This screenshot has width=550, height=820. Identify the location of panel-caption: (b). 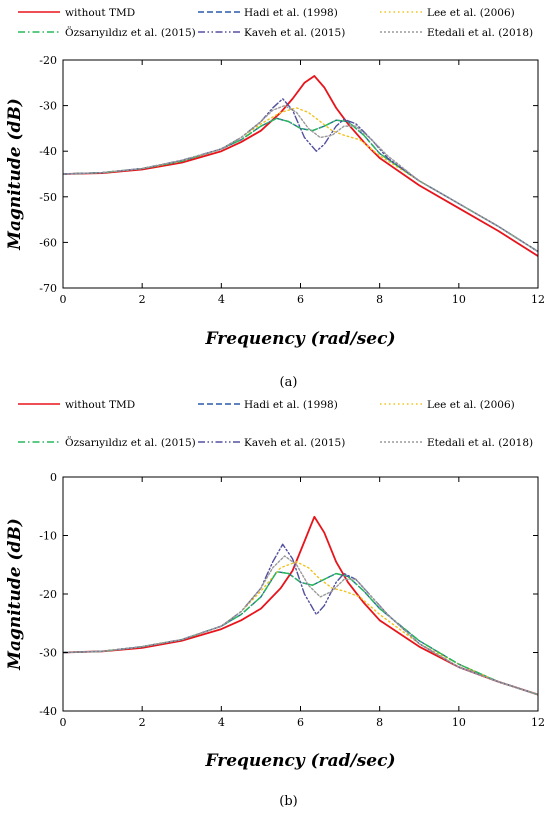
(288, 801).